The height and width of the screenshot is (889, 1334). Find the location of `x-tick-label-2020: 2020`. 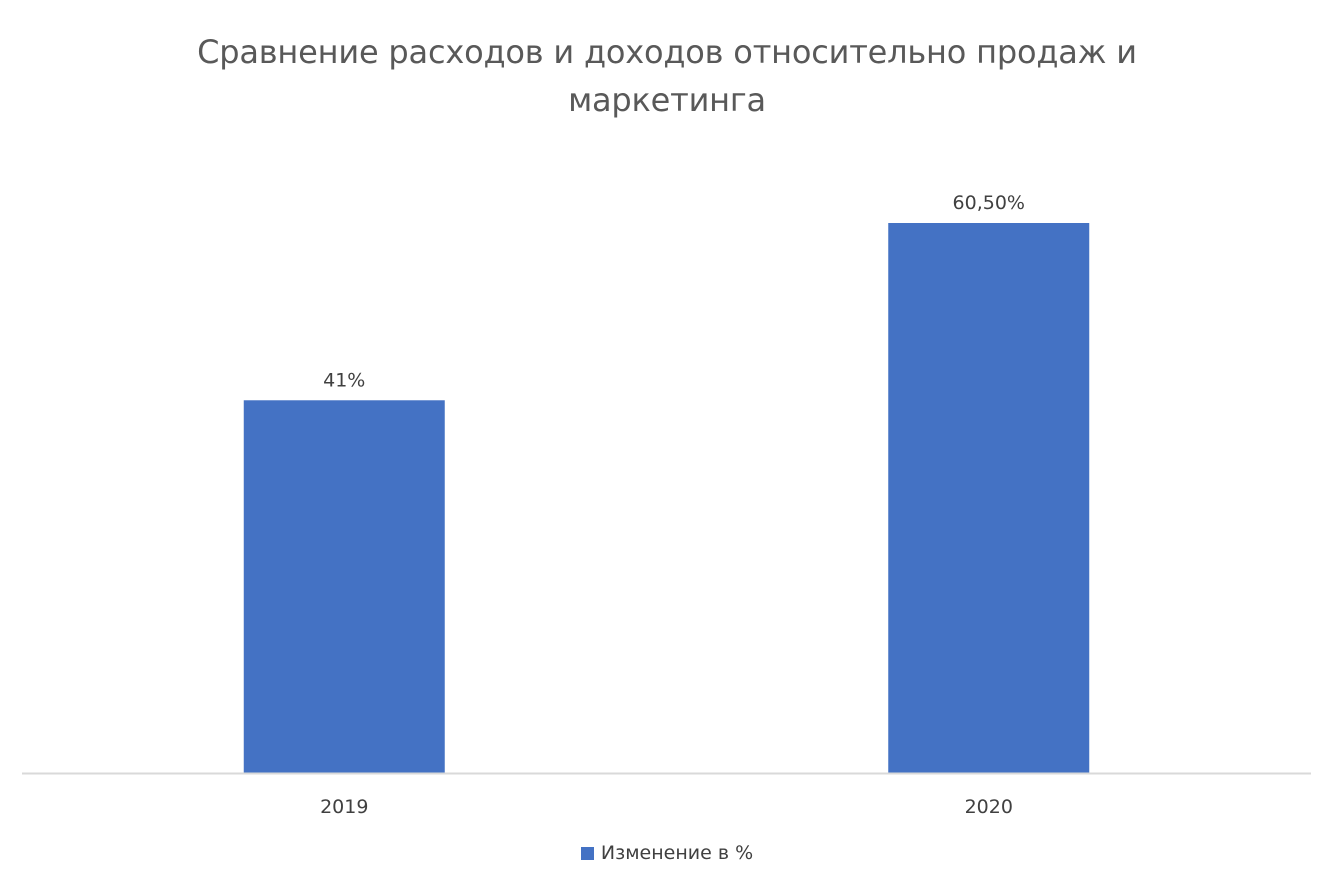

x-tick-label-2020: 2020 is located at coordinates (989, 807).